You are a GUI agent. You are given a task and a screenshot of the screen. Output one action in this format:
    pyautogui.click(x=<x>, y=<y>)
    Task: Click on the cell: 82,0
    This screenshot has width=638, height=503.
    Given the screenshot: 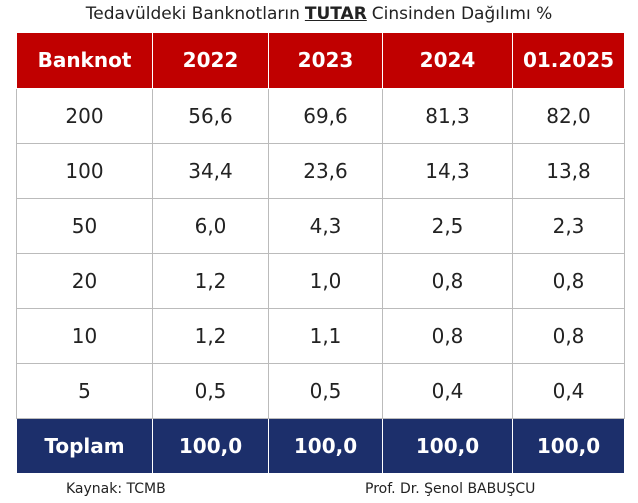 What is the action you would take?
    pyautogui.click(x=568, y=115)
    